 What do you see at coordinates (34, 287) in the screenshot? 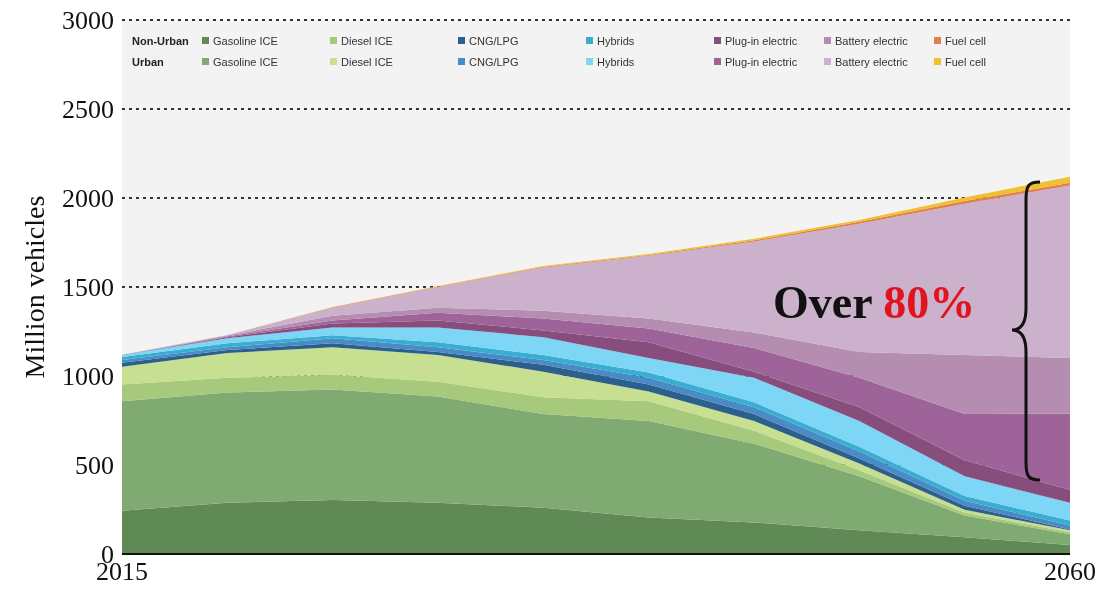
I see `y-axis-title: Million vehicles` at bounding box center [34, 287].